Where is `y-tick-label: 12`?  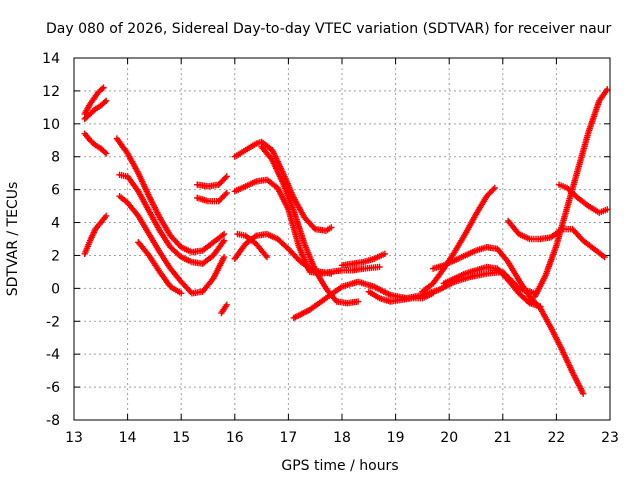 y-tick-label: 12 is located at coordinates (51, 92).